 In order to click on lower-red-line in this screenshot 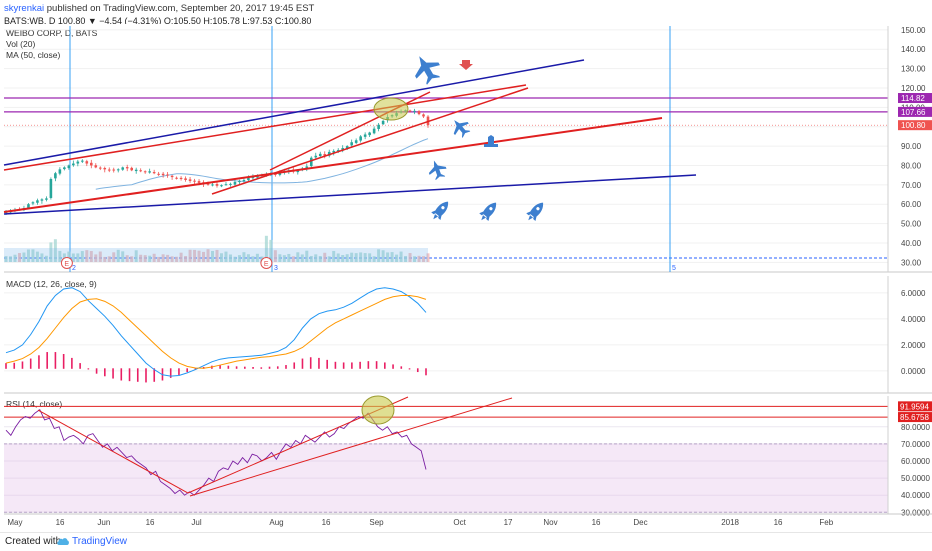, I will do `click(333, 165)`.